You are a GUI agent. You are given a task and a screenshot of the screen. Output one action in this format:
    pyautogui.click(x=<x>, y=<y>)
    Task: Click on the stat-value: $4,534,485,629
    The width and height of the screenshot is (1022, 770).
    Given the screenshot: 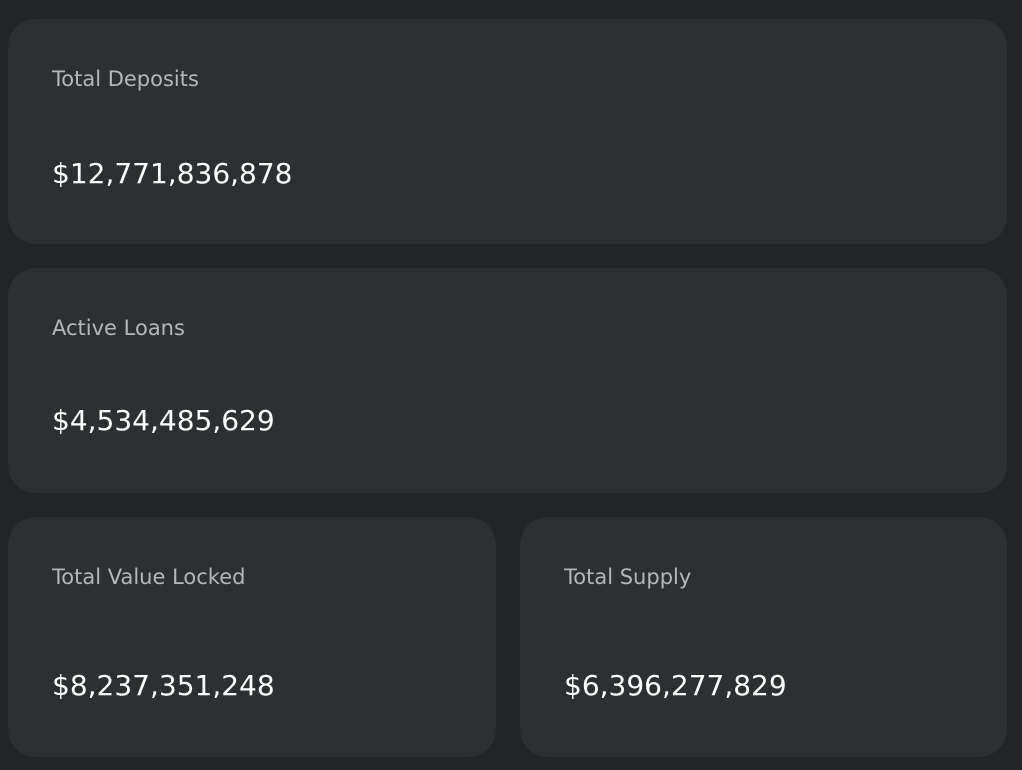 What is the action you would take?
    pyautogui.click(x=163, y=420)
    